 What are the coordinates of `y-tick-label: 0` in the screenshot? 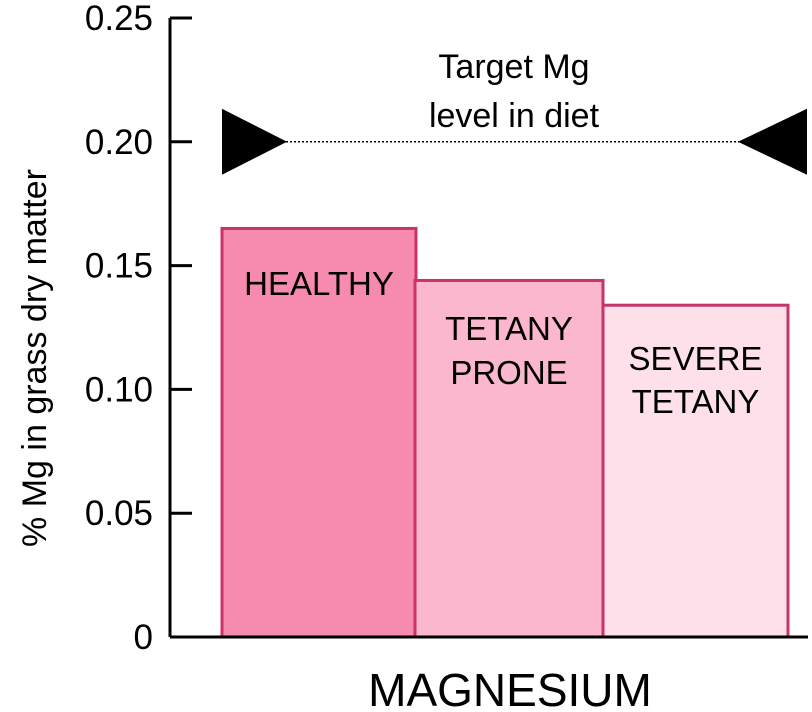 It's located at (143, 637).